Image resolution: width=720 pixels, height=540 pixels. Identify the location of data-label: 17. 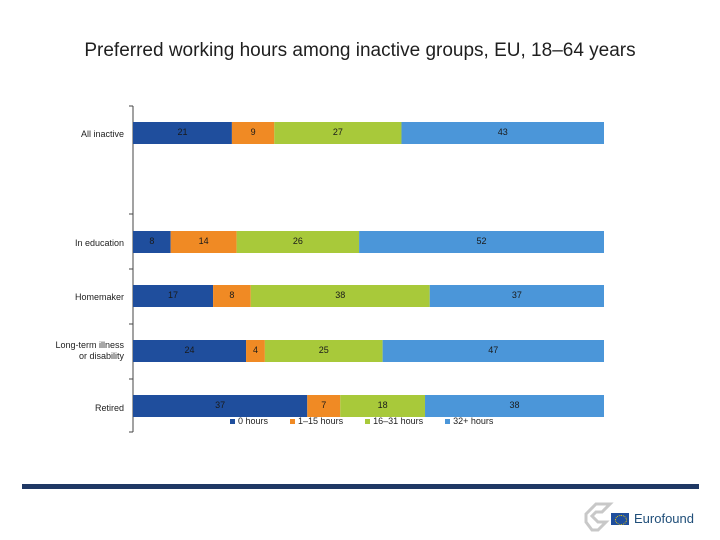
(173, 295).